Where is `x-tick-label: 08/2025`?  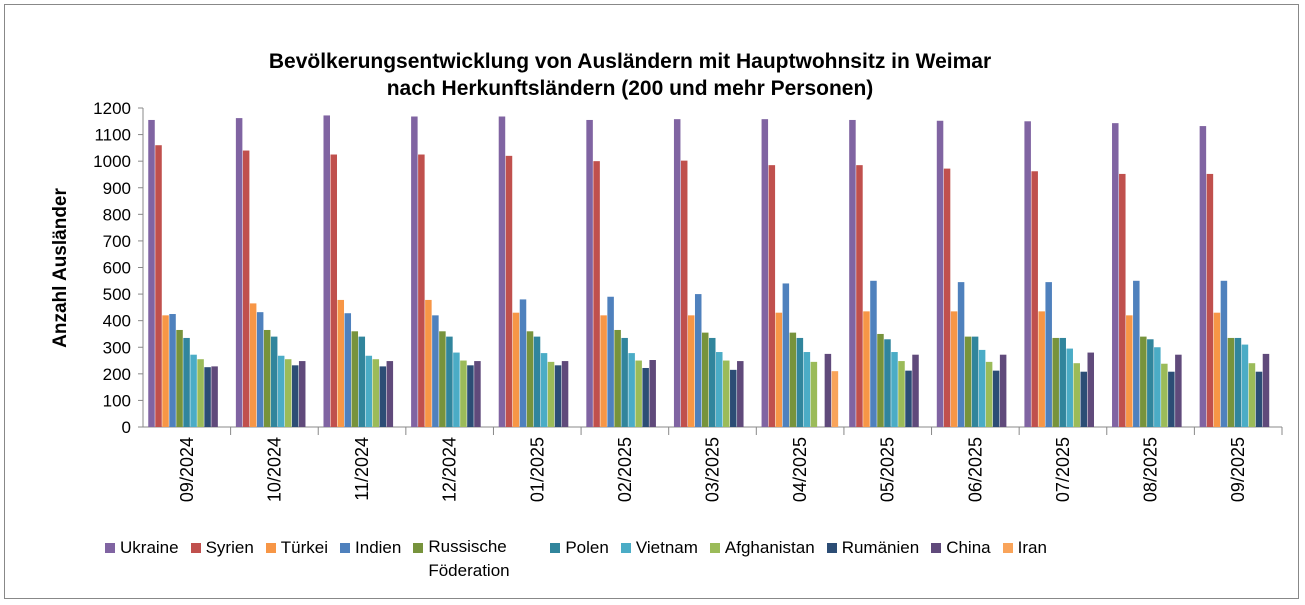 x-tick-label: 08/2025 is located at coordinates (1151, 469).